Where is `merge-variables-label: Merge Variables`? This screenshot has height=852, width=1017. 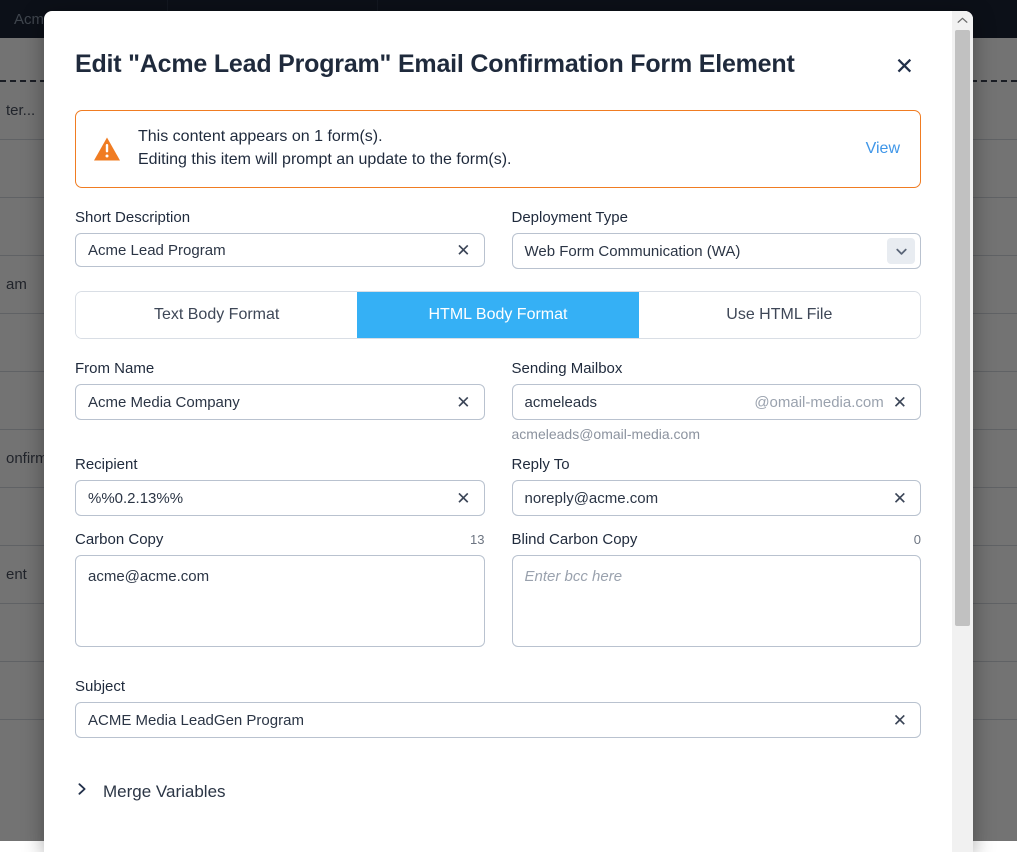 merge-variables-label: Merge Variables is located at coordinates (164, 792).